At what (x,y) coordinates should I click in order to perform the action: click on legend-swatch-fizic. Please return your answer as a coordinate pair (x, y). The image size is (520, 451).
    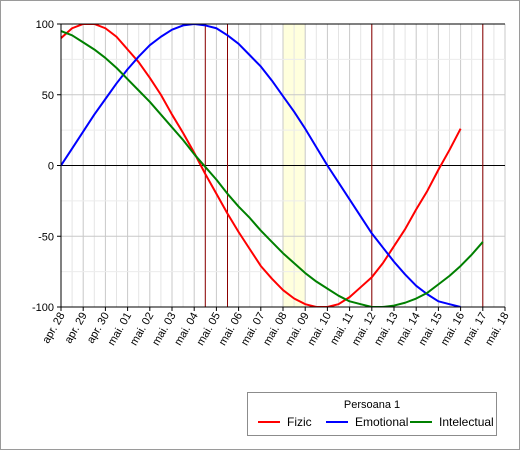
    Looking at the image, I should click on (269, 422).